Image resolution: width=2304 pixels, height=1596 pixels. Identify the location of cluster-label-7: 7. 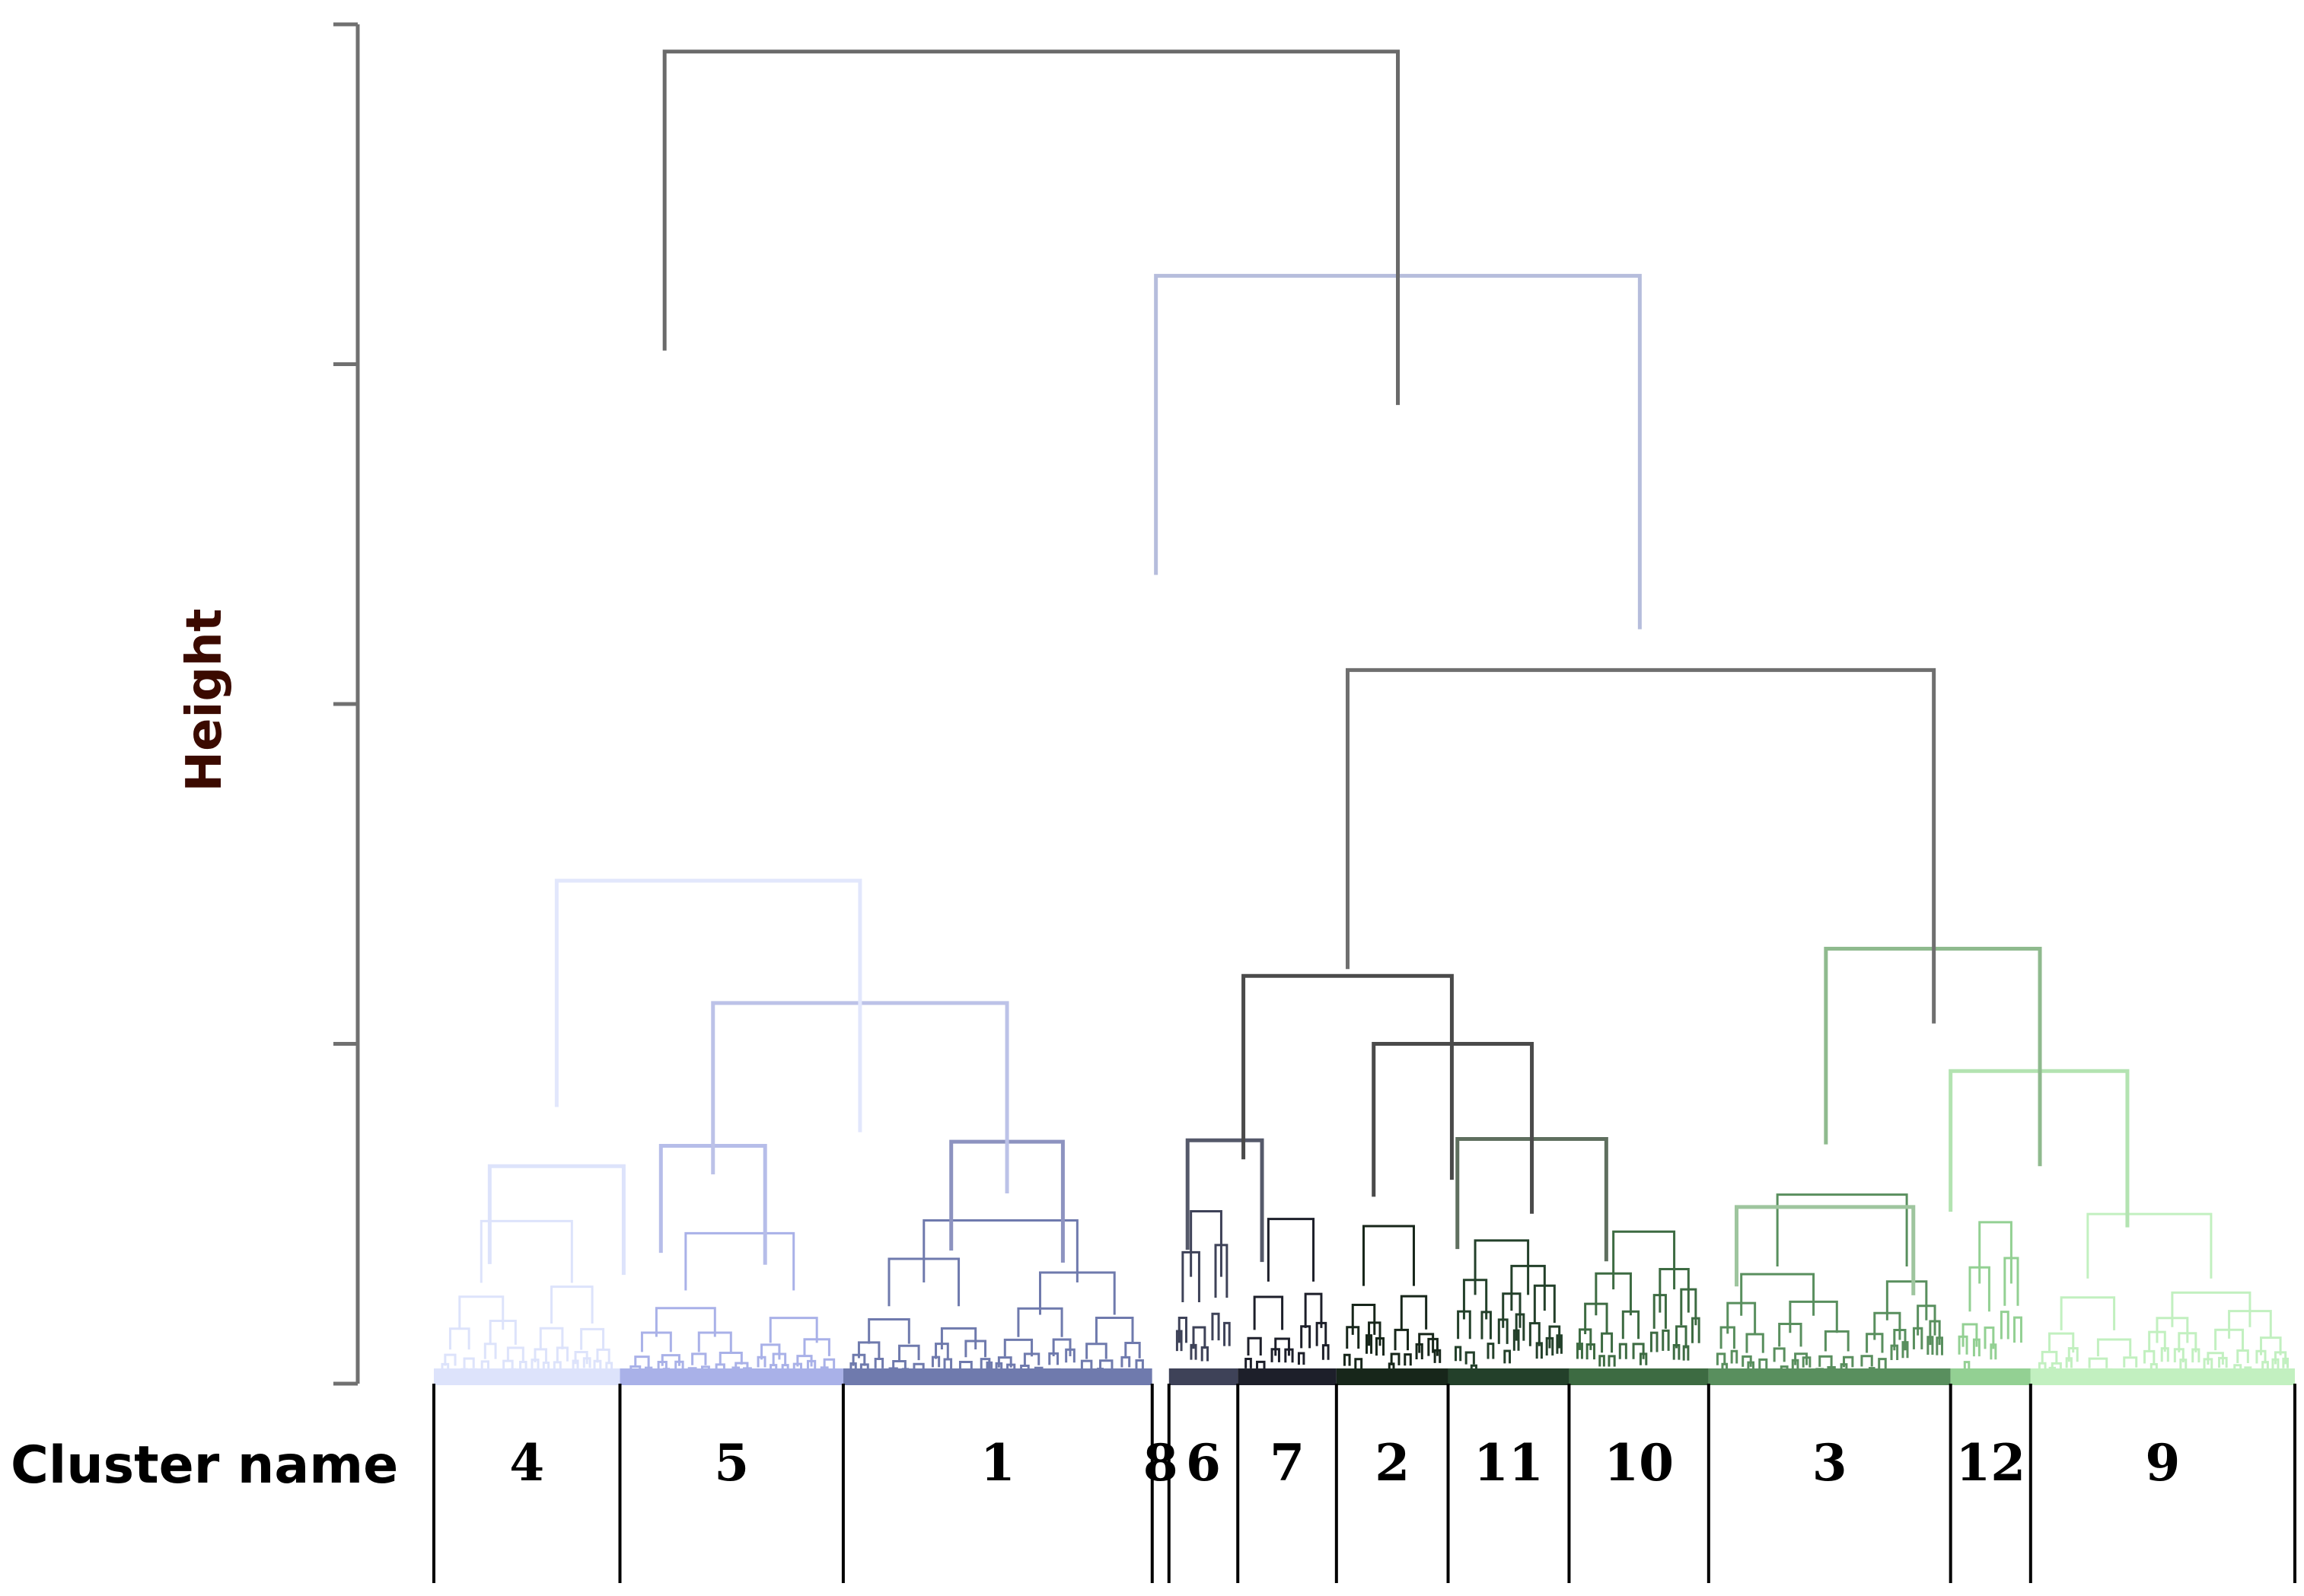
(1287, 1462).